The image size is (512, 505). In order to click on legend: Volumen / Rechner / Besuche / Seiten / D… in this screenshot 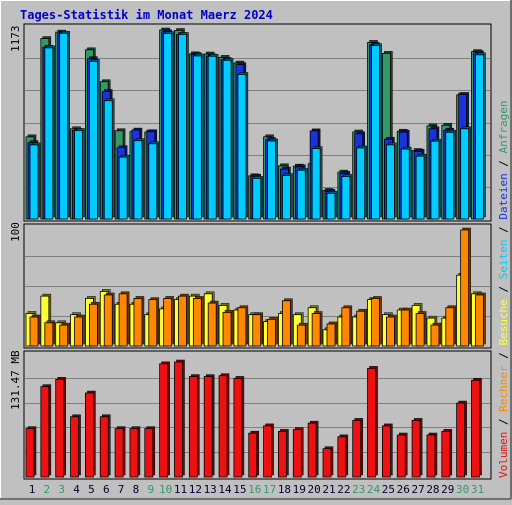, I will do `click(503, 289)`.